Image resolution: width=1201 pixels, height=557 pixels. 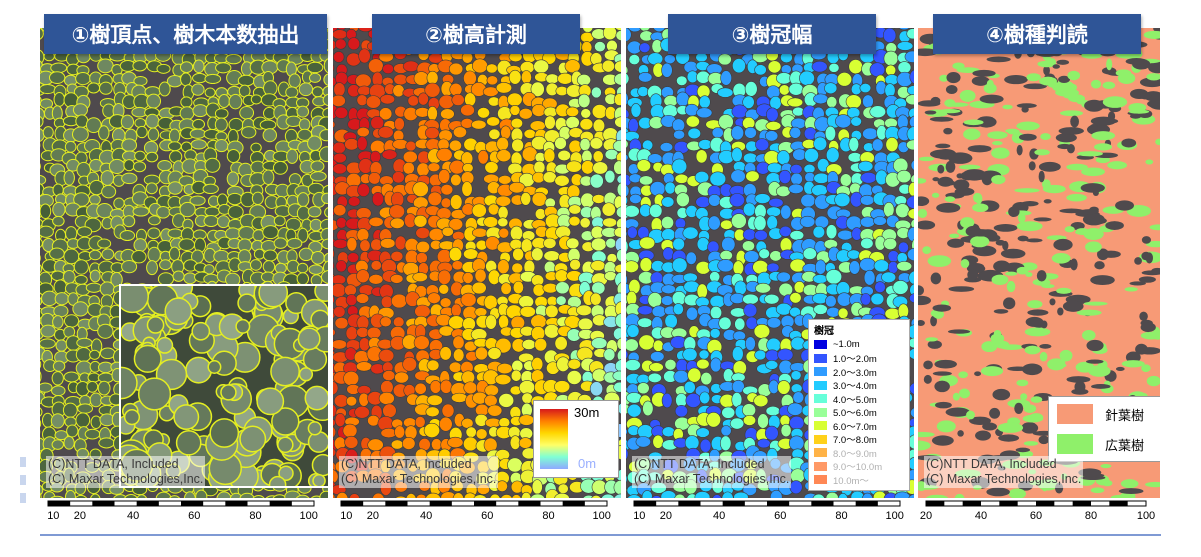 I want to click on crown-legend-item: 3.0～4.0m, so click(x=859, y=386).